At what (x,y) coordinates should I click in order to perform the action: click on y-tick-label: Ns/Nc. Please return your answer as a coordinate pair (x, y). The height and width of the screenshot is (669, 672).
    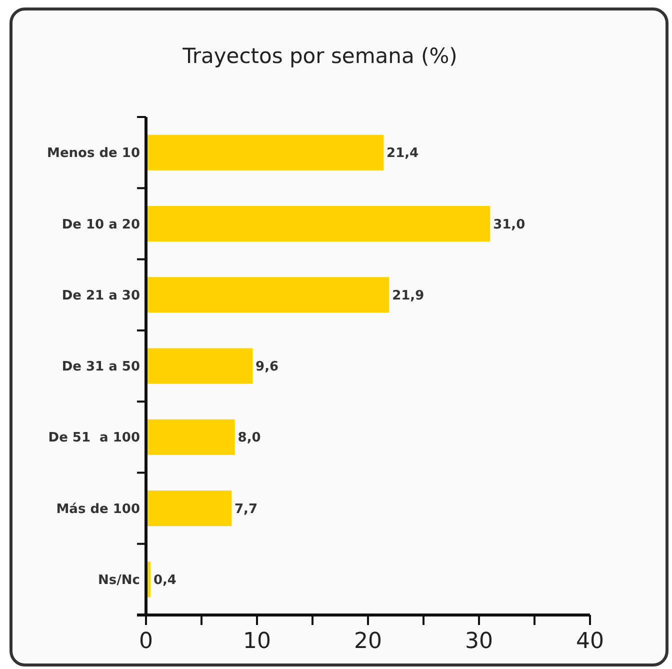
    Looking at the image, I should click on (119, 580).